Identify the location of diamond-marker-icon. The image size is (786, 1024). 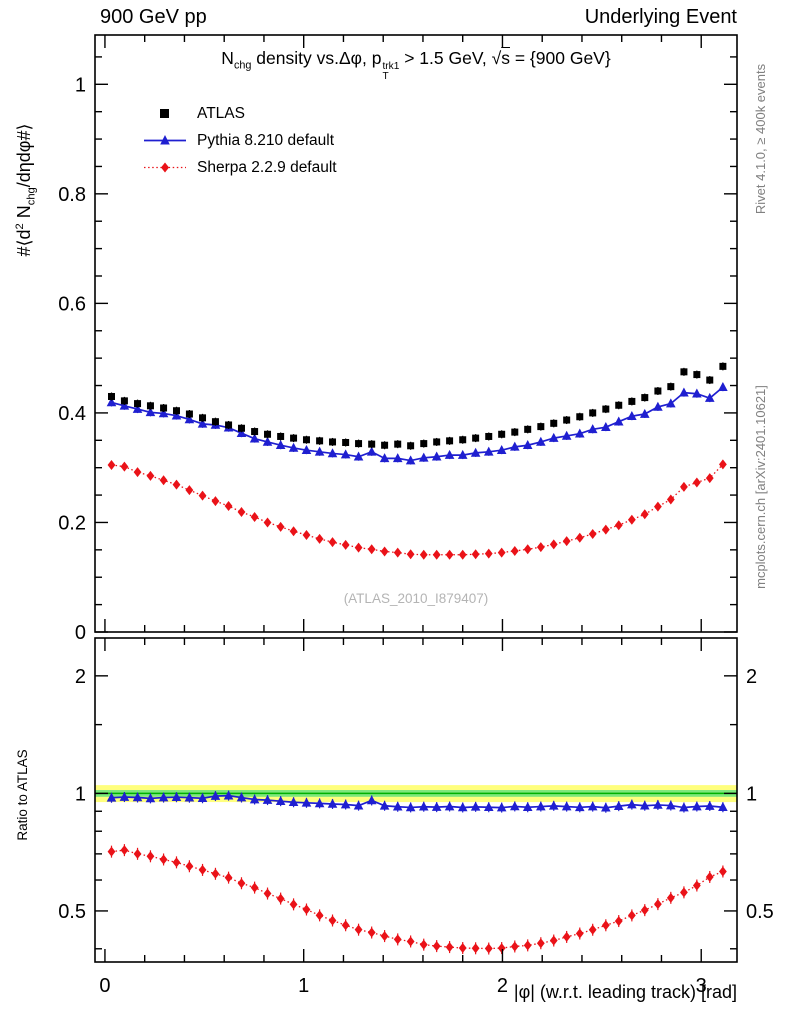
(165, 167).